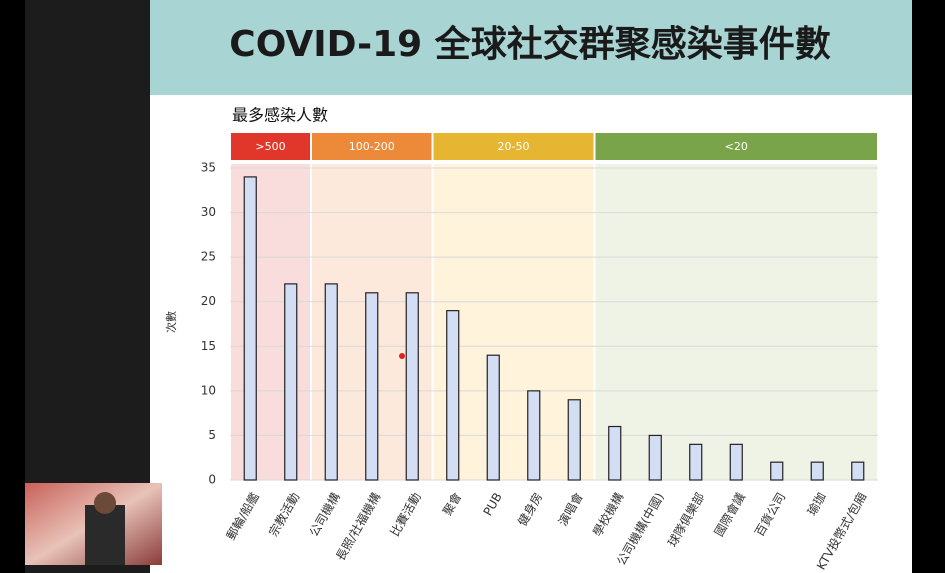  I want to click on presenter-head, so click(105, 503).